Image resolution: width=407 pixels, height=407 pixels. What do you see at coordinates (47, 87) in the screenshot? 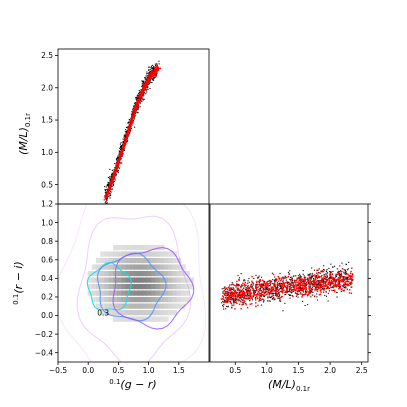
I see `y-tick-label: 2.0` at bounding box center [47, 87].